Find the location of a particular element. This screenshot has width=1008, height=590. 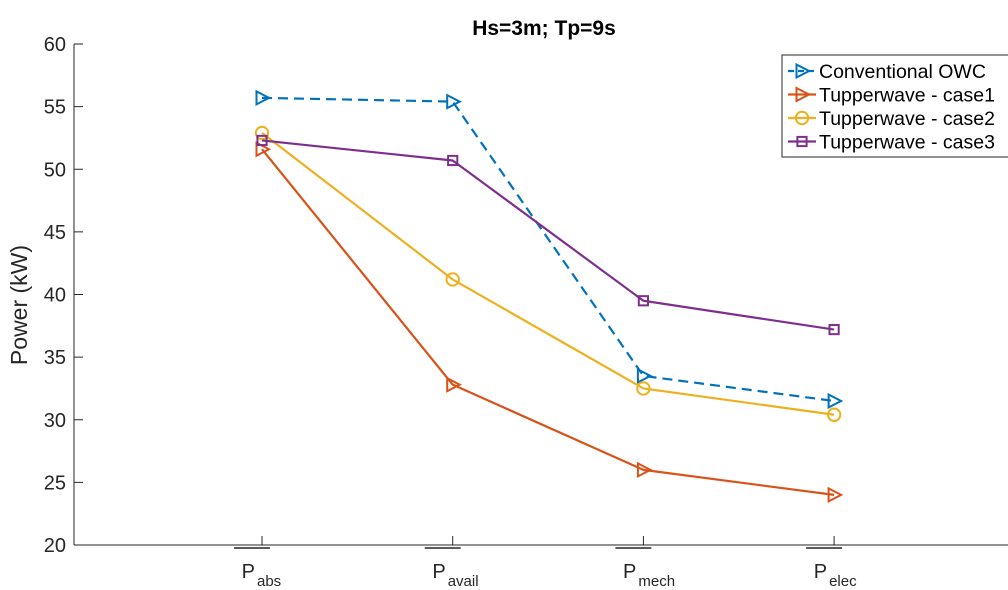

legend-label: Conventional OWC is located at coordinates (902, 72).